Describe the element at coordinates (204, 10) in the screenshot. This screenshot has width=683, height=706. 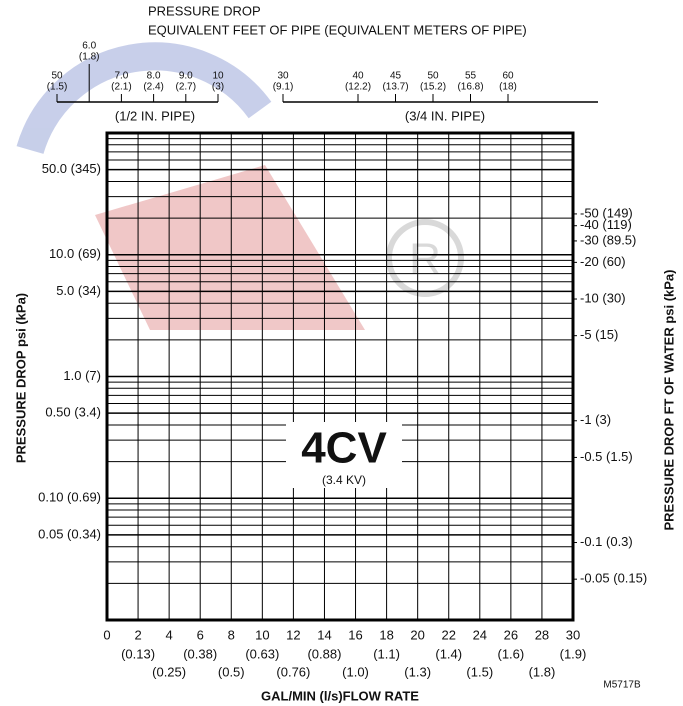
I see `chart-title: PRESSURE DROP` at that location.